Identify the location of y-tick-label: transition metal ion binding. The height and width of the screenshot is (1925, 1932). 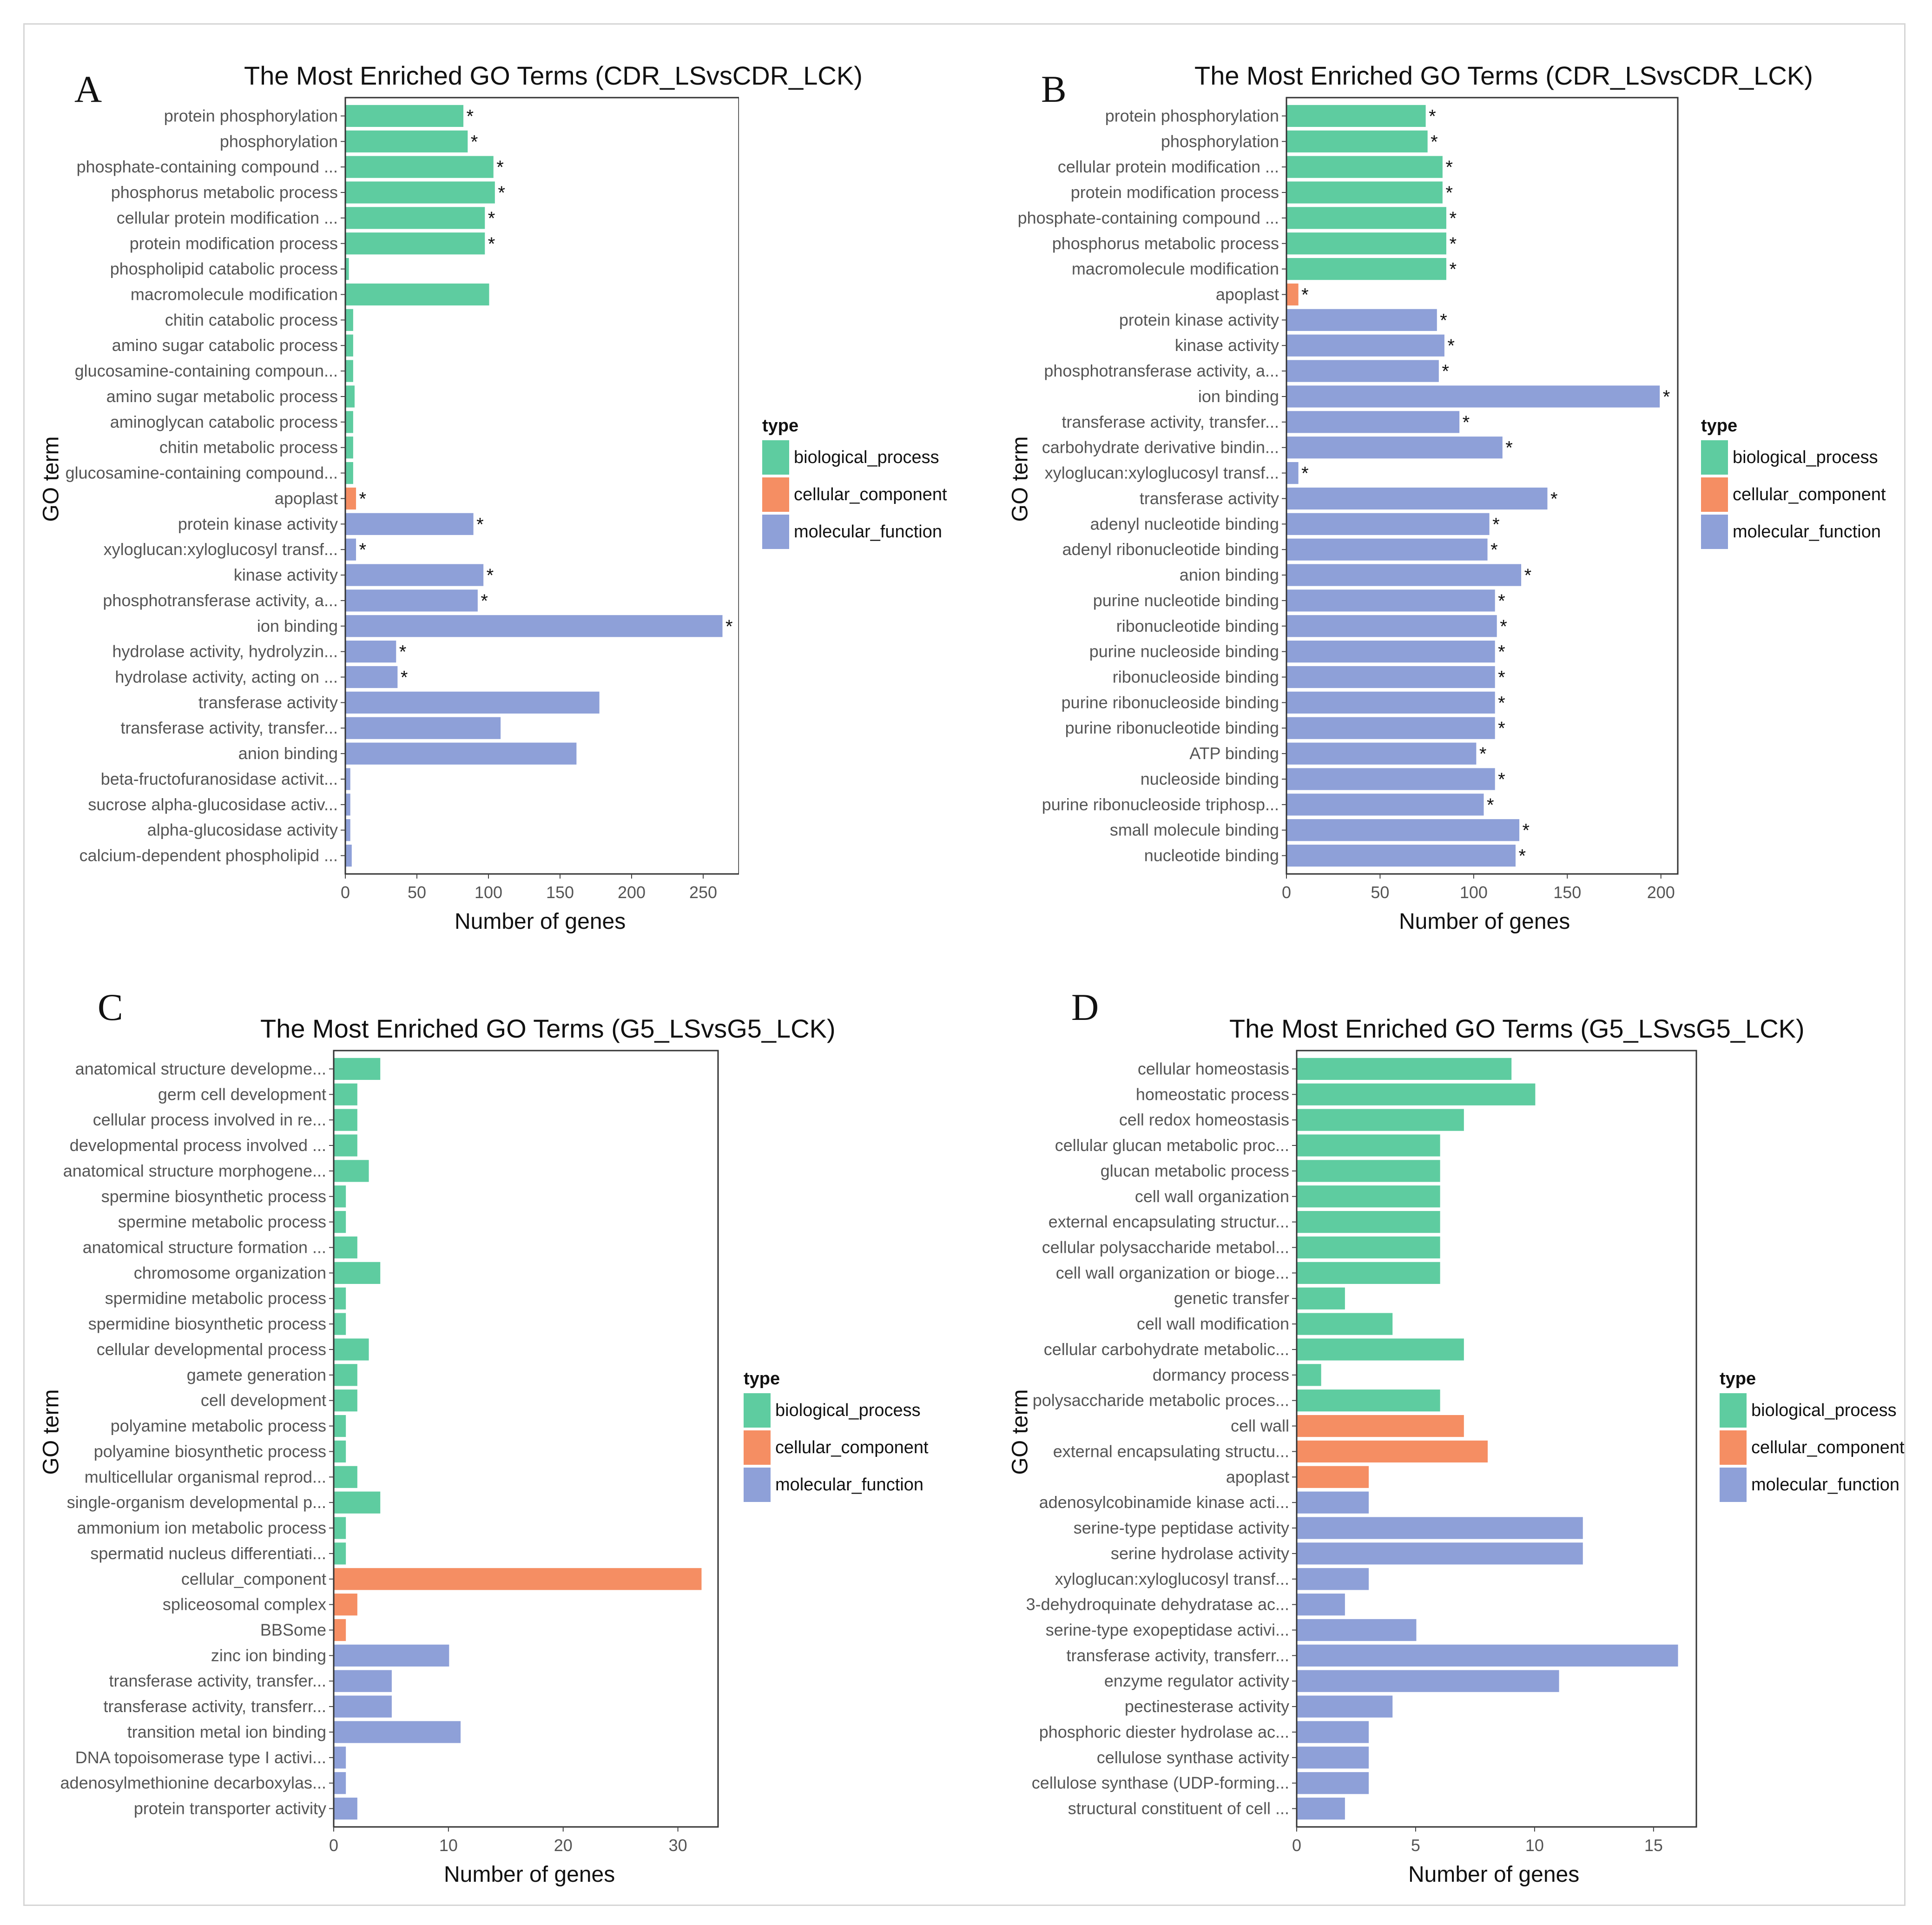
(226, 1731).